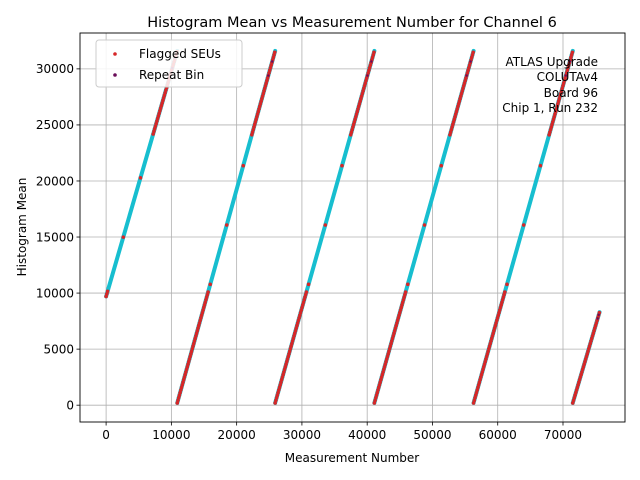 The image size is (640, 480). What do you see at coordinates (106, 435) in the screenshot?
I see `x-tick-label: 0` at bounding box center [106, 435].